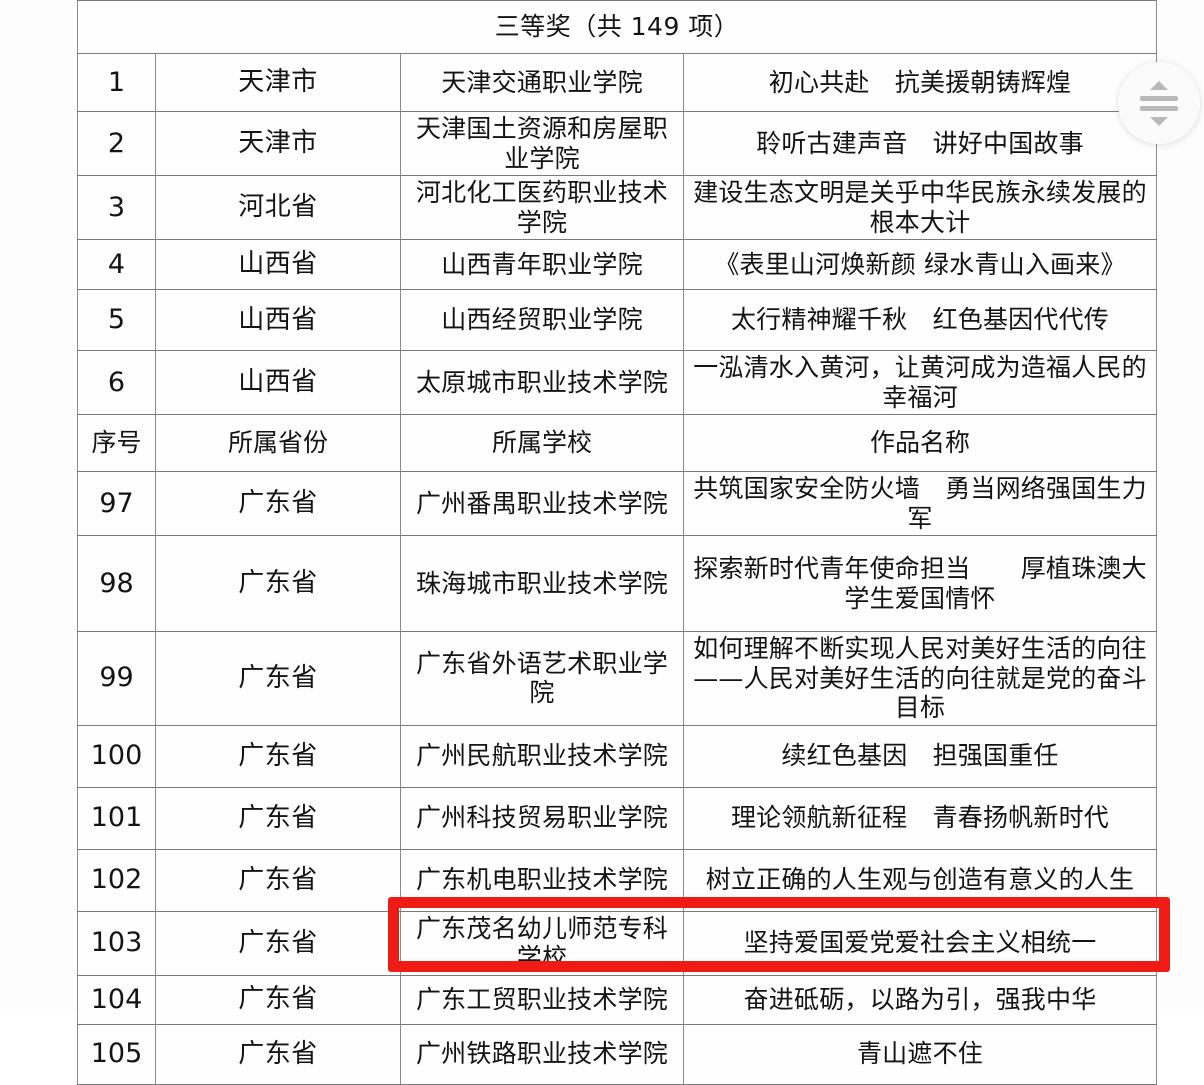 This screenshot has height=1085, width=1204. I want to click on row-cell-title-text: 初心共赴 抗美援朝铸辉煌, so click(920, 82).